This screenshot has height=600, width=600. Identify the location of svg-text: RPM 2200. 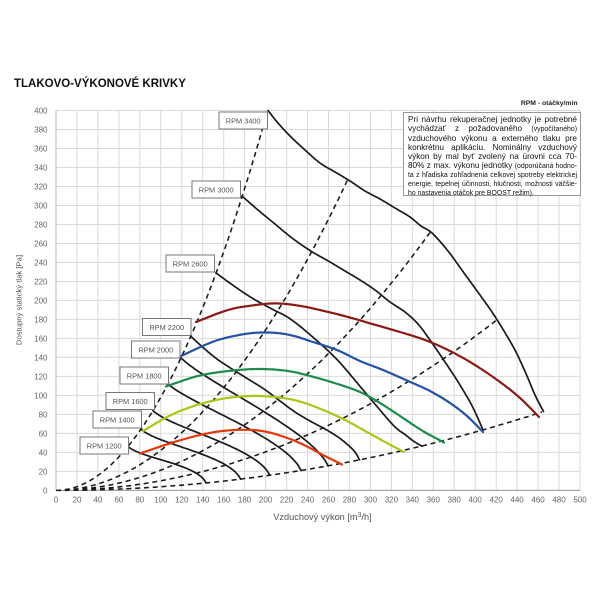
(166, 327).